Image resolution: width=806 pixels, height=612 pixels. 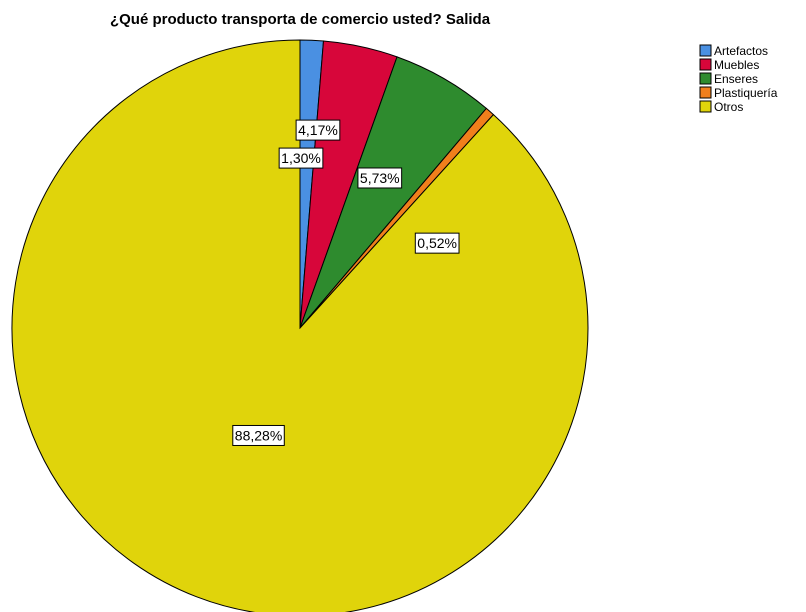 I want to click on data-label-otros: 88,28%, so click(x=258, y=435).